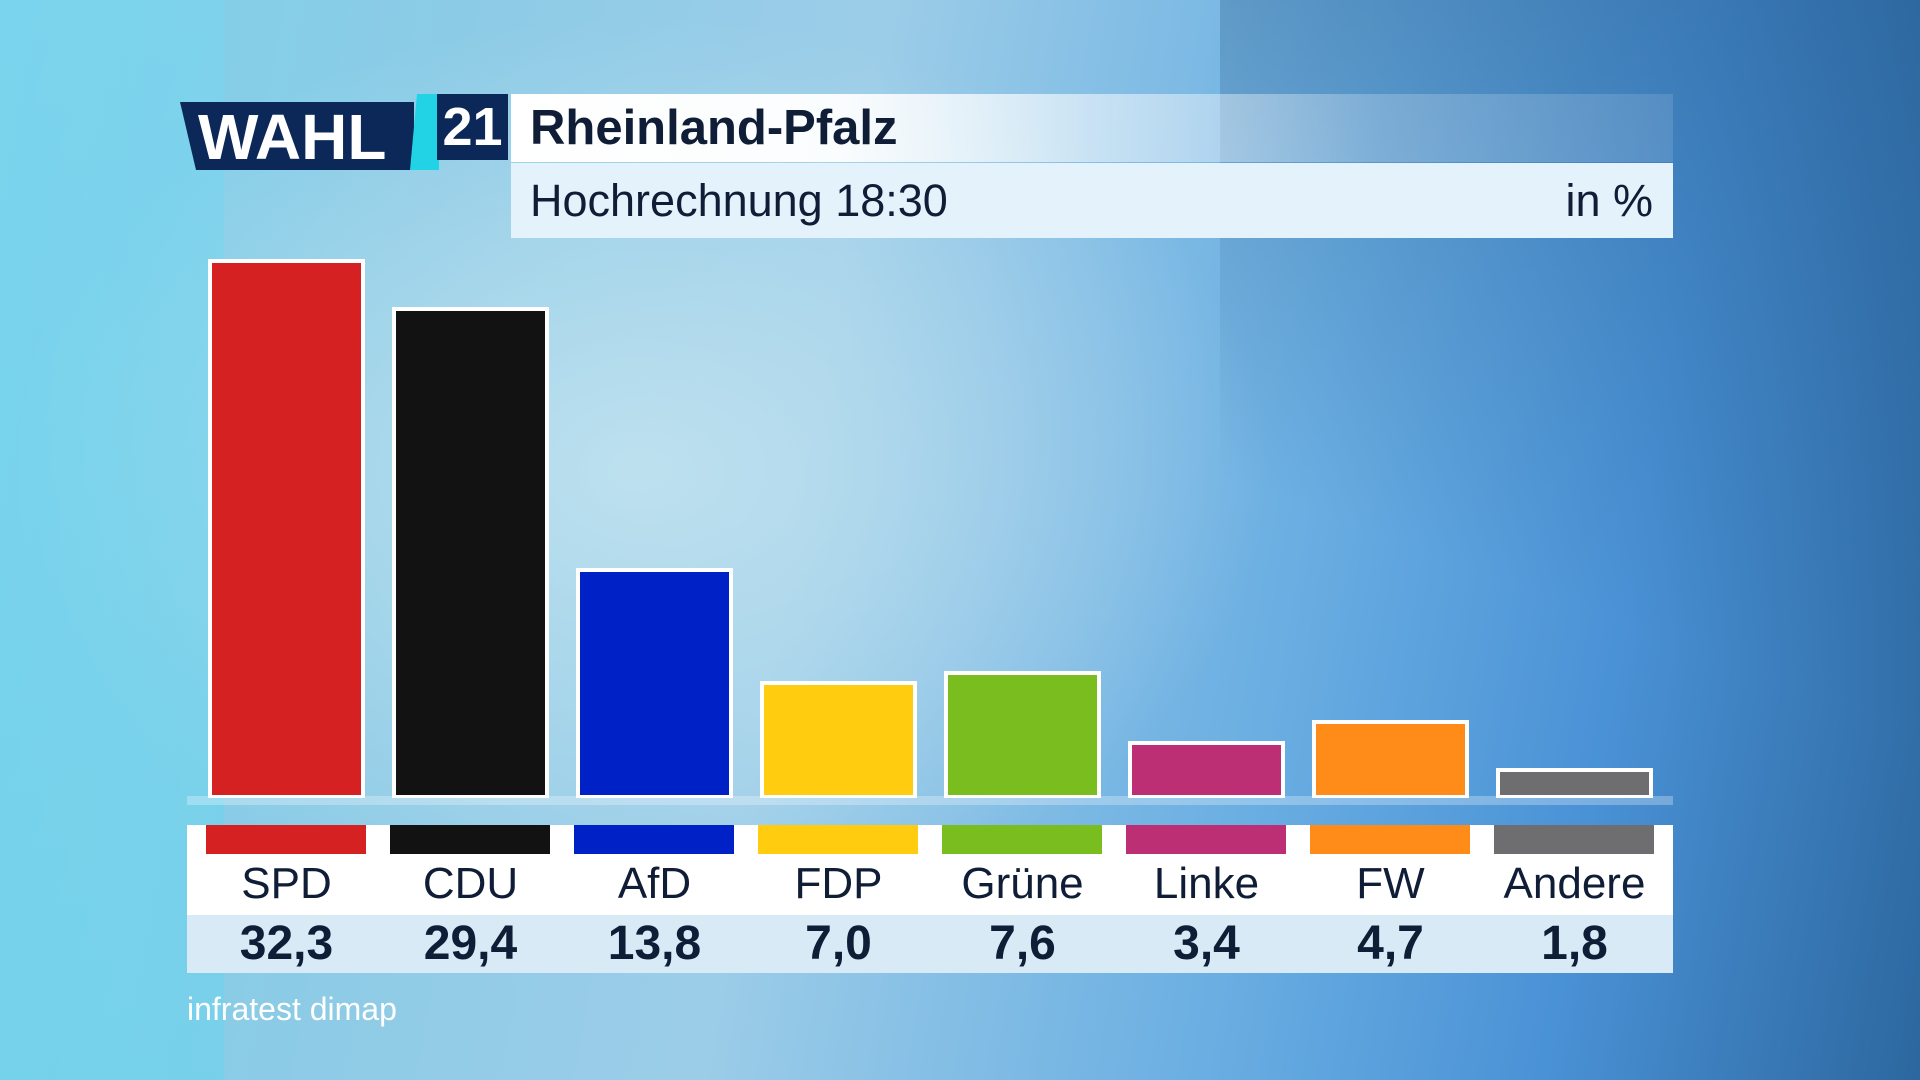 Image resolution: width=1920 pixels, height=1080 pixels. Describe the element at coordinates (286, 883) in the screenshot. I see `party-name-spd: SPD` at that location.